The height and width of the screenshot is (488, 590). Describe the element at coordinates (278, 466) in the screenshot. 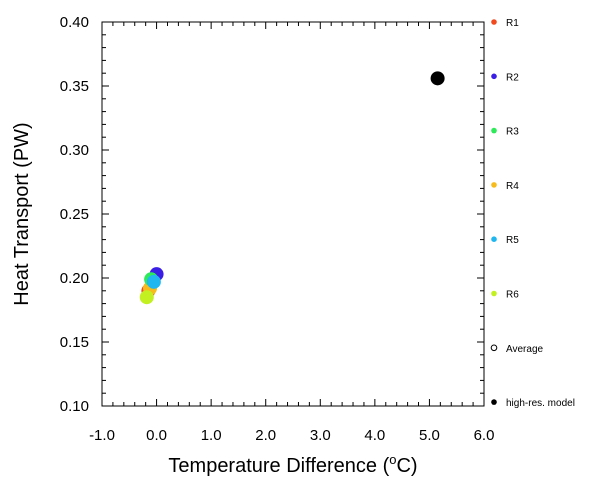

I see `x-axis-title-main: Temperature Difference (` at that location.